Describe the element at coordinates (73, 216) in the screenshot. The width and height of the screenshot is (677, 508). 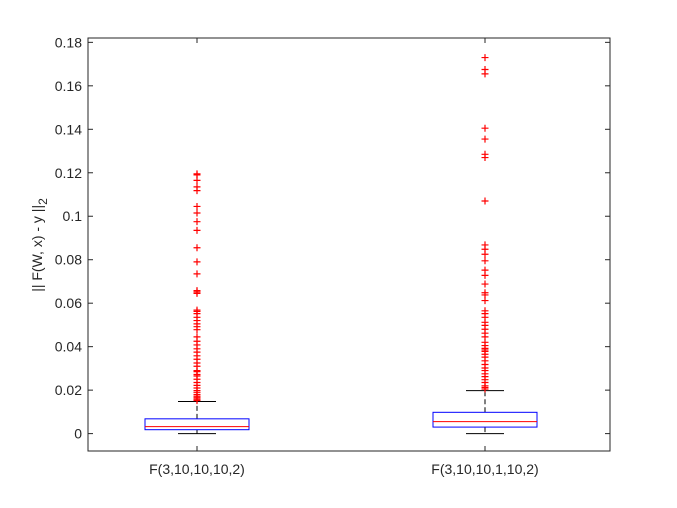
I see `y-tick-label: 0.1` at that location.